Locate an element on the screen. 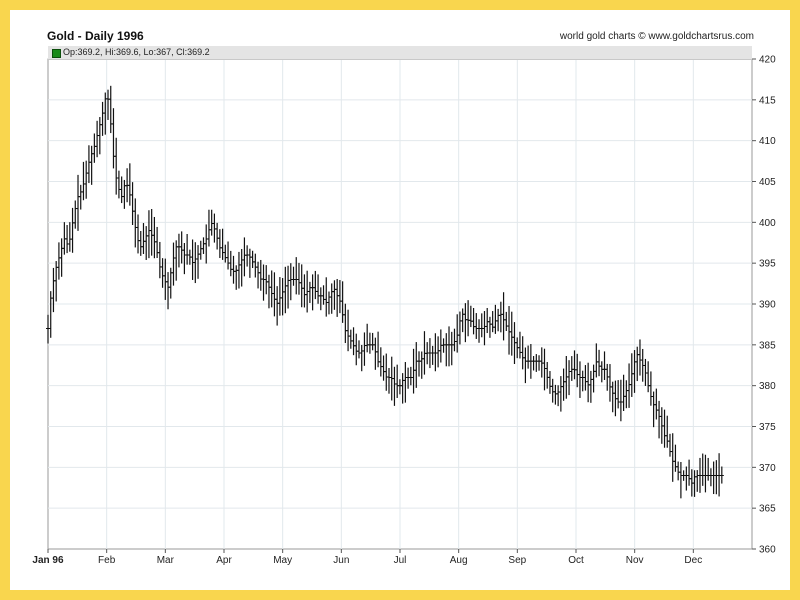  price-bar is located at coordinates (721, 475).